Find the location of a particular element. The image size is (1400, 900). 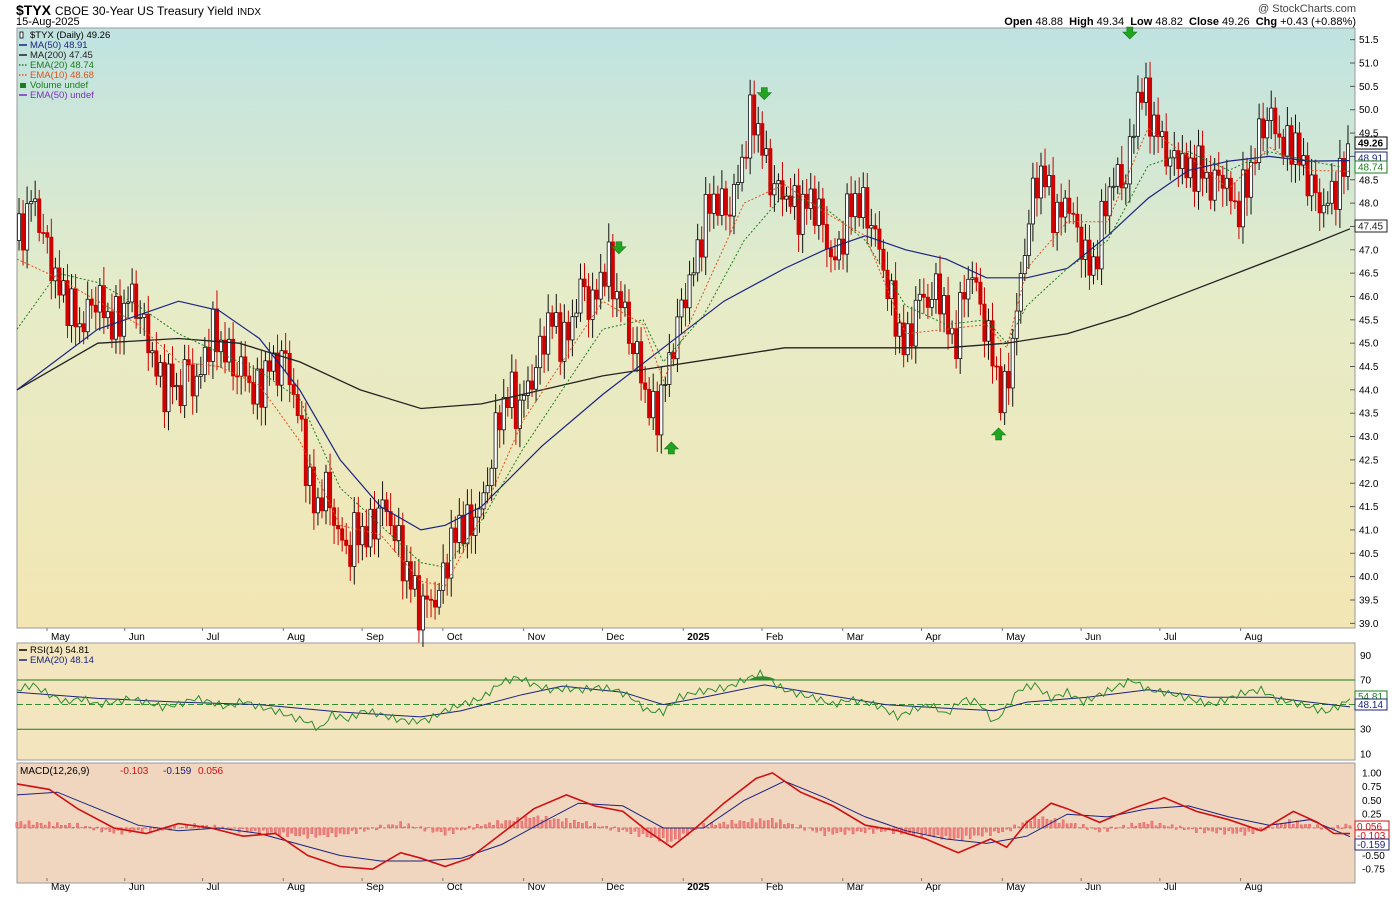

price-tick-label: 42.5 is located at coordinates (1369, 460).